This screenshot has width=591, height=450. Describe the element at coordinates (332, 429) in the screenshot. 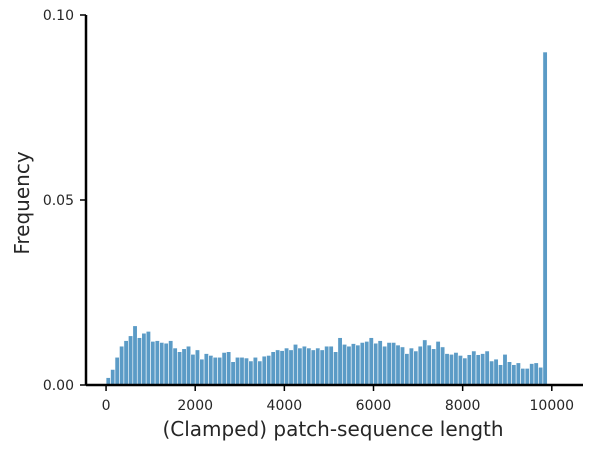

I see `x-axis-title: (Clamped) patch-sequence length` at that location.